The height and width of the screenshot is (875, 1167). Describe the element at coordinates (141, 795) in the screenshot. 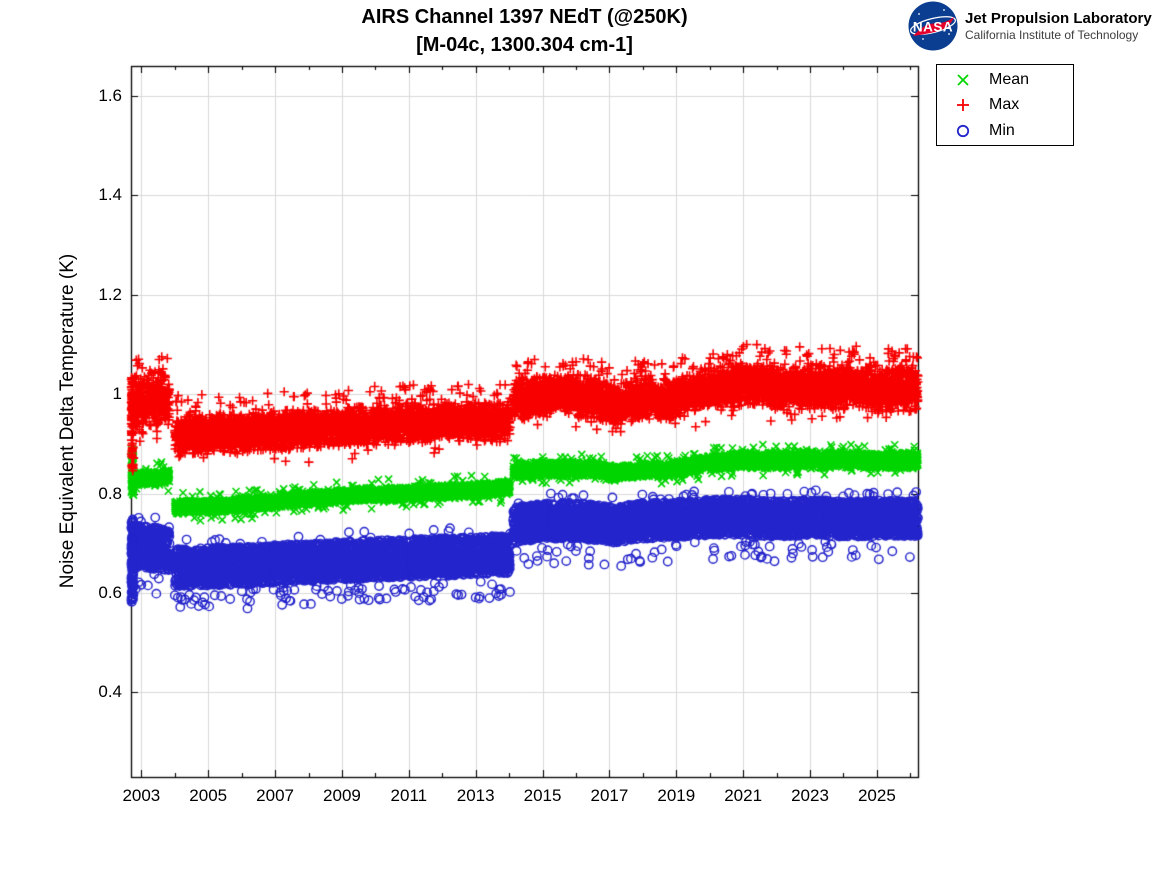

I see `x-tick-label: 2003` at that location.